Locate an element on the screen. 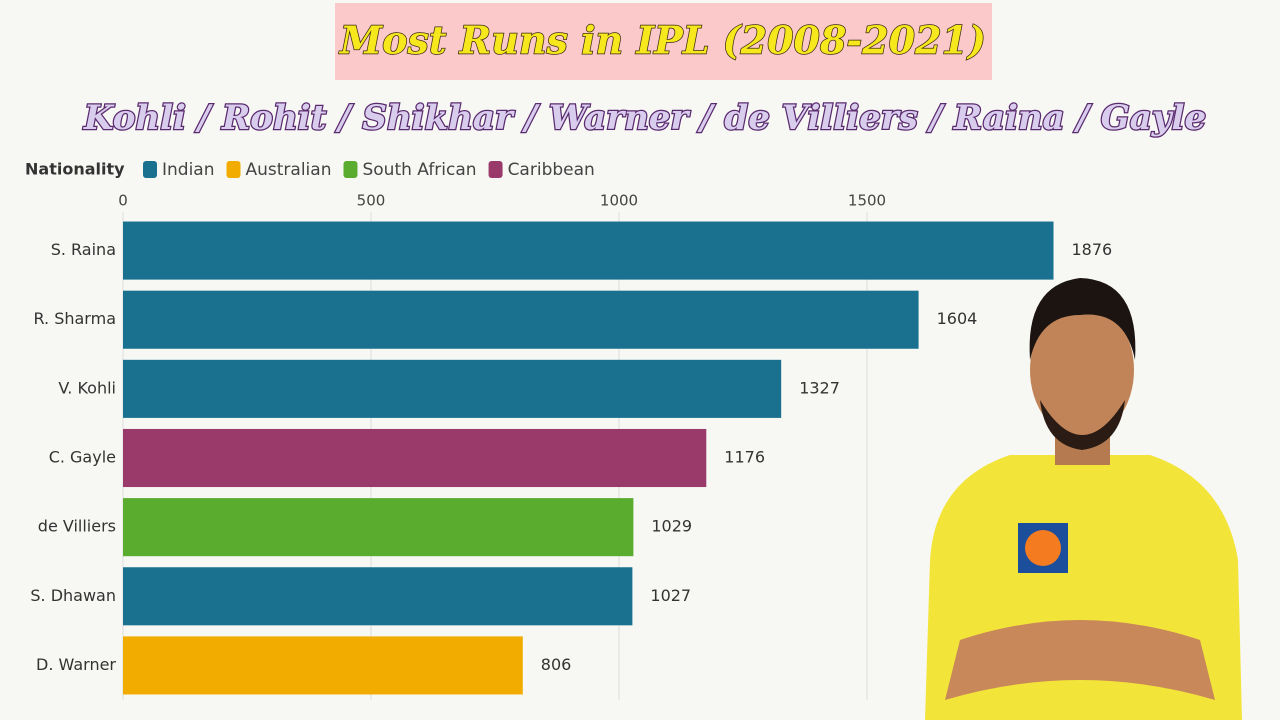 This screenshot has height=720, width=1280. chart-title: Most Runs in IPL (2008-2021) is located at coordinates (662, 40).